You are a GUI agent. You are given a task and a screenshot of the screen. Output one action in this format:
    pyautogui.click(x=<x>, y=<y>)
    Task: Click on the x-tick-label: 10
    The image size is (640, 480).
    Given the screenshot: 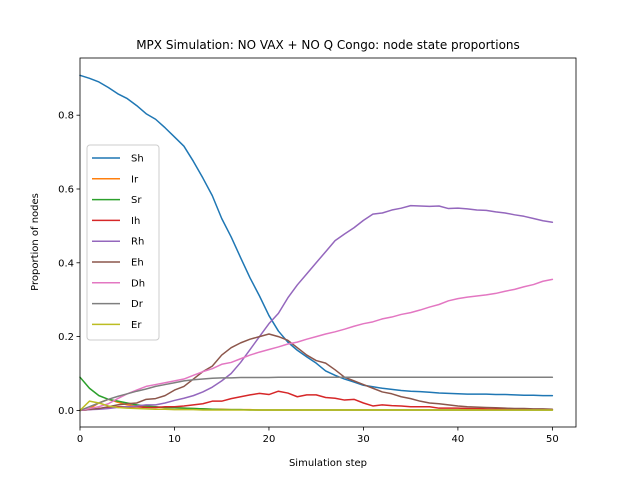 What is the action you would take?
    pyautogui.click(x=174, y=439)
    